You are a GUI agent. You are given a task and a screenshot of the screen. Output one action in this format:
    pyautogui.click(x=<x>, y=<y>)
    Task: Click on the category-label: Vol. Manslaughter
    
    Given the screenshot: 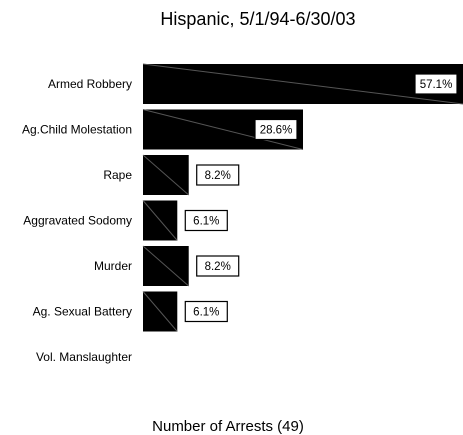 What is the action you would take?
    pyautogui.click(x=84, y=357)
    